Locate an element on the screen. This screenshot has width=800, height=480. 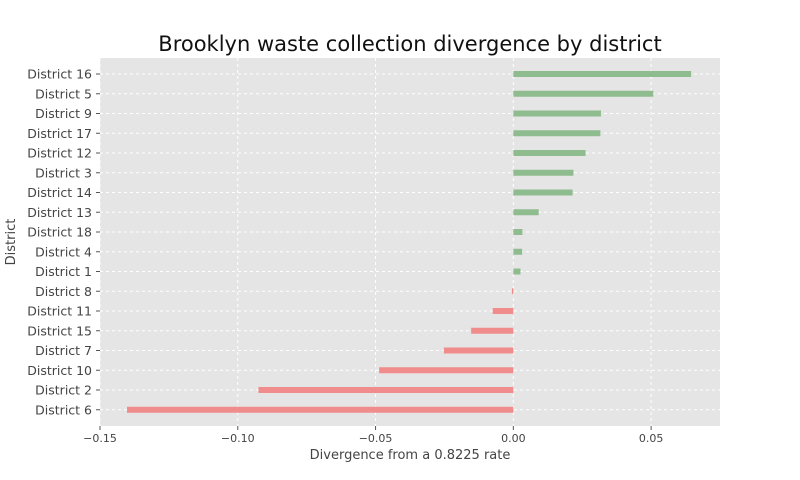
x-tick-label: 0.00 is located at coordinates (513, 438).